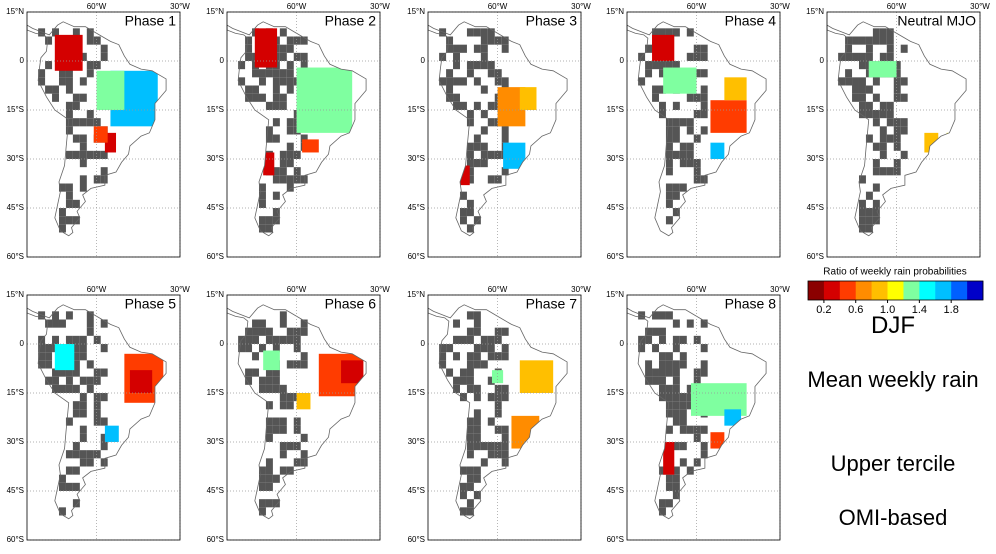 Image resolution: width=996 pixels, height=554 pixels. I want to click on map-panel: 15°N 0 15°S 30°S 45°S 60°S 60°W 30°W Neutral MJO, so click(898, 131).